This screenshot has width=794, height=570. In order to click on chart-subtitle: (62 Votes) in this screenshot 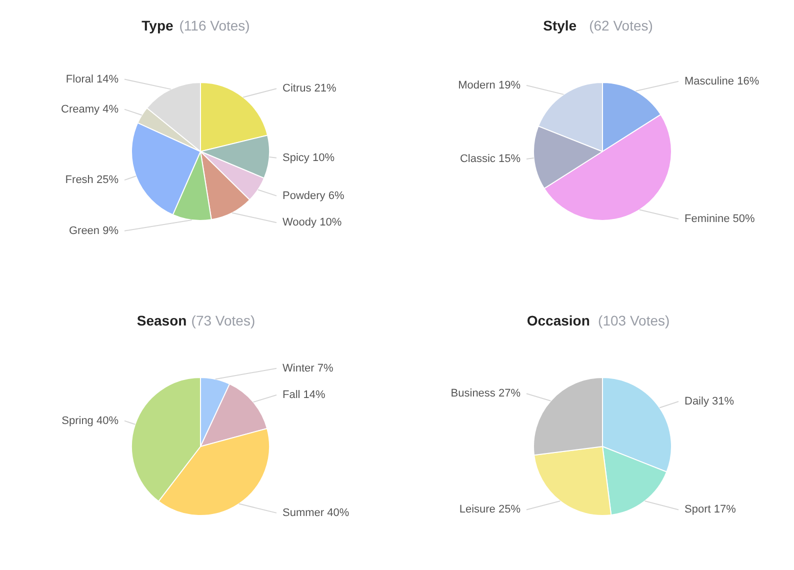, I will do `click(621, 26)`.